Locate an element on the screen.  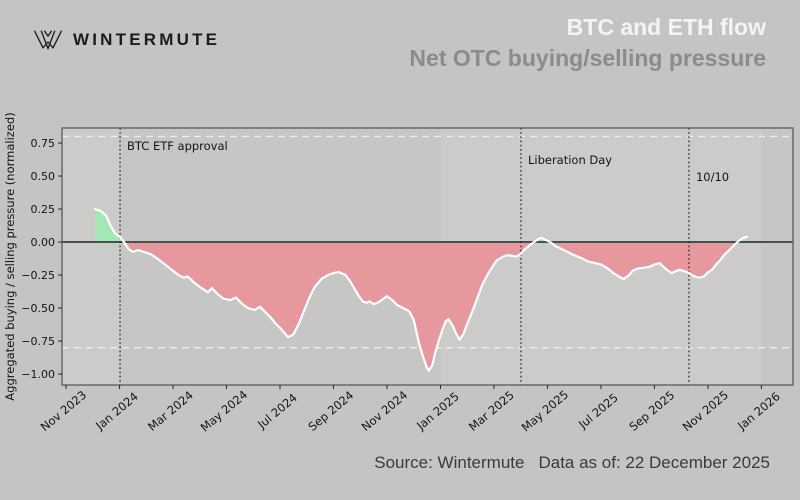
x-tick-label: Sep 2025 is located at coordinates (651, 411).